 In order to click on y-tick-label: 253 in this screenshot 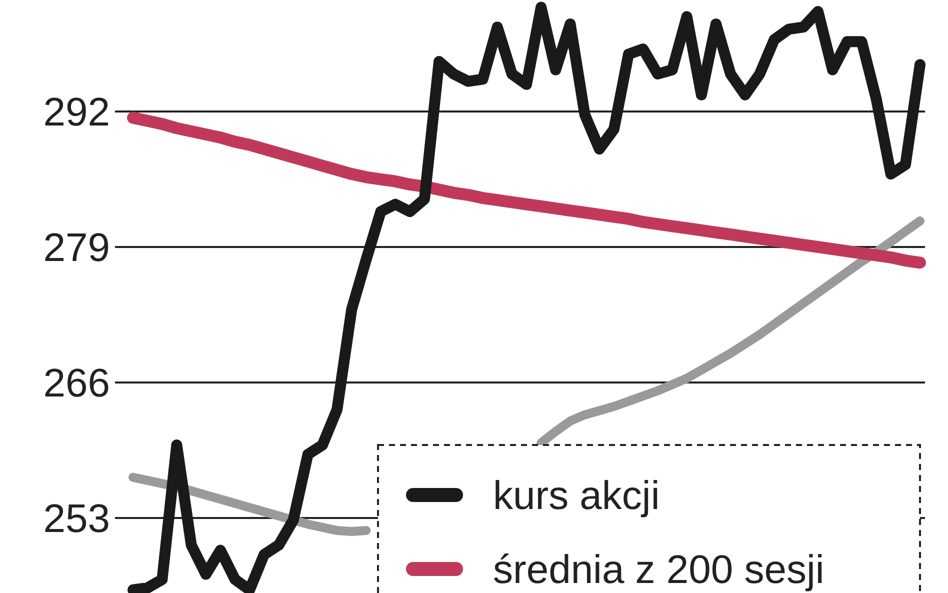, I will do `click(76, 518)`.